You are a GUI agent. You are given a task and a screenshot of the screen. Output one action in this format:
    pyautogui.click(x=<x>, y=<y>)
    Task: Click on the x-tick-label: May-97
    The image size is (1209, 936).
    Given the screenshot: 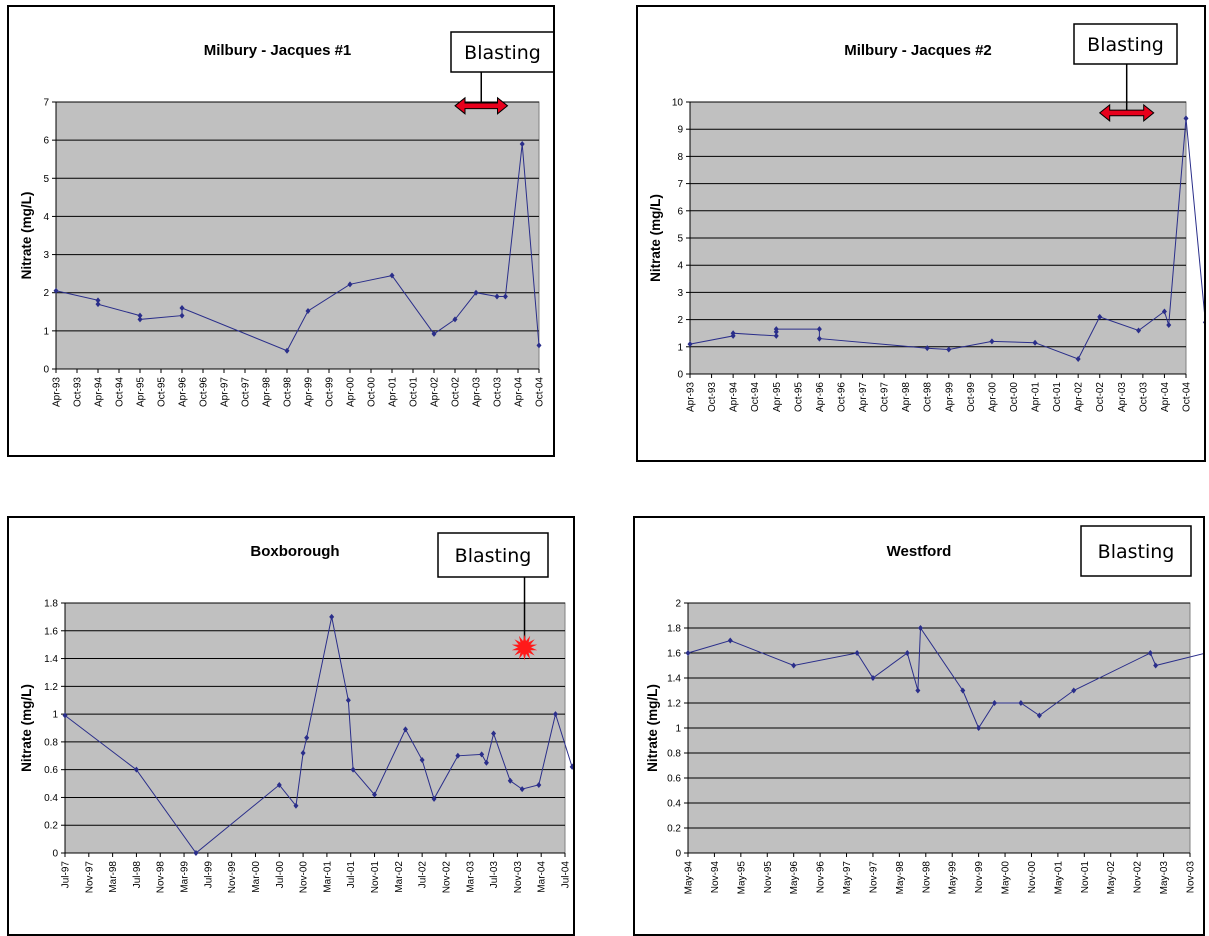 What is the action you would take?
    pyautogui.click(x=847, y=878)
    